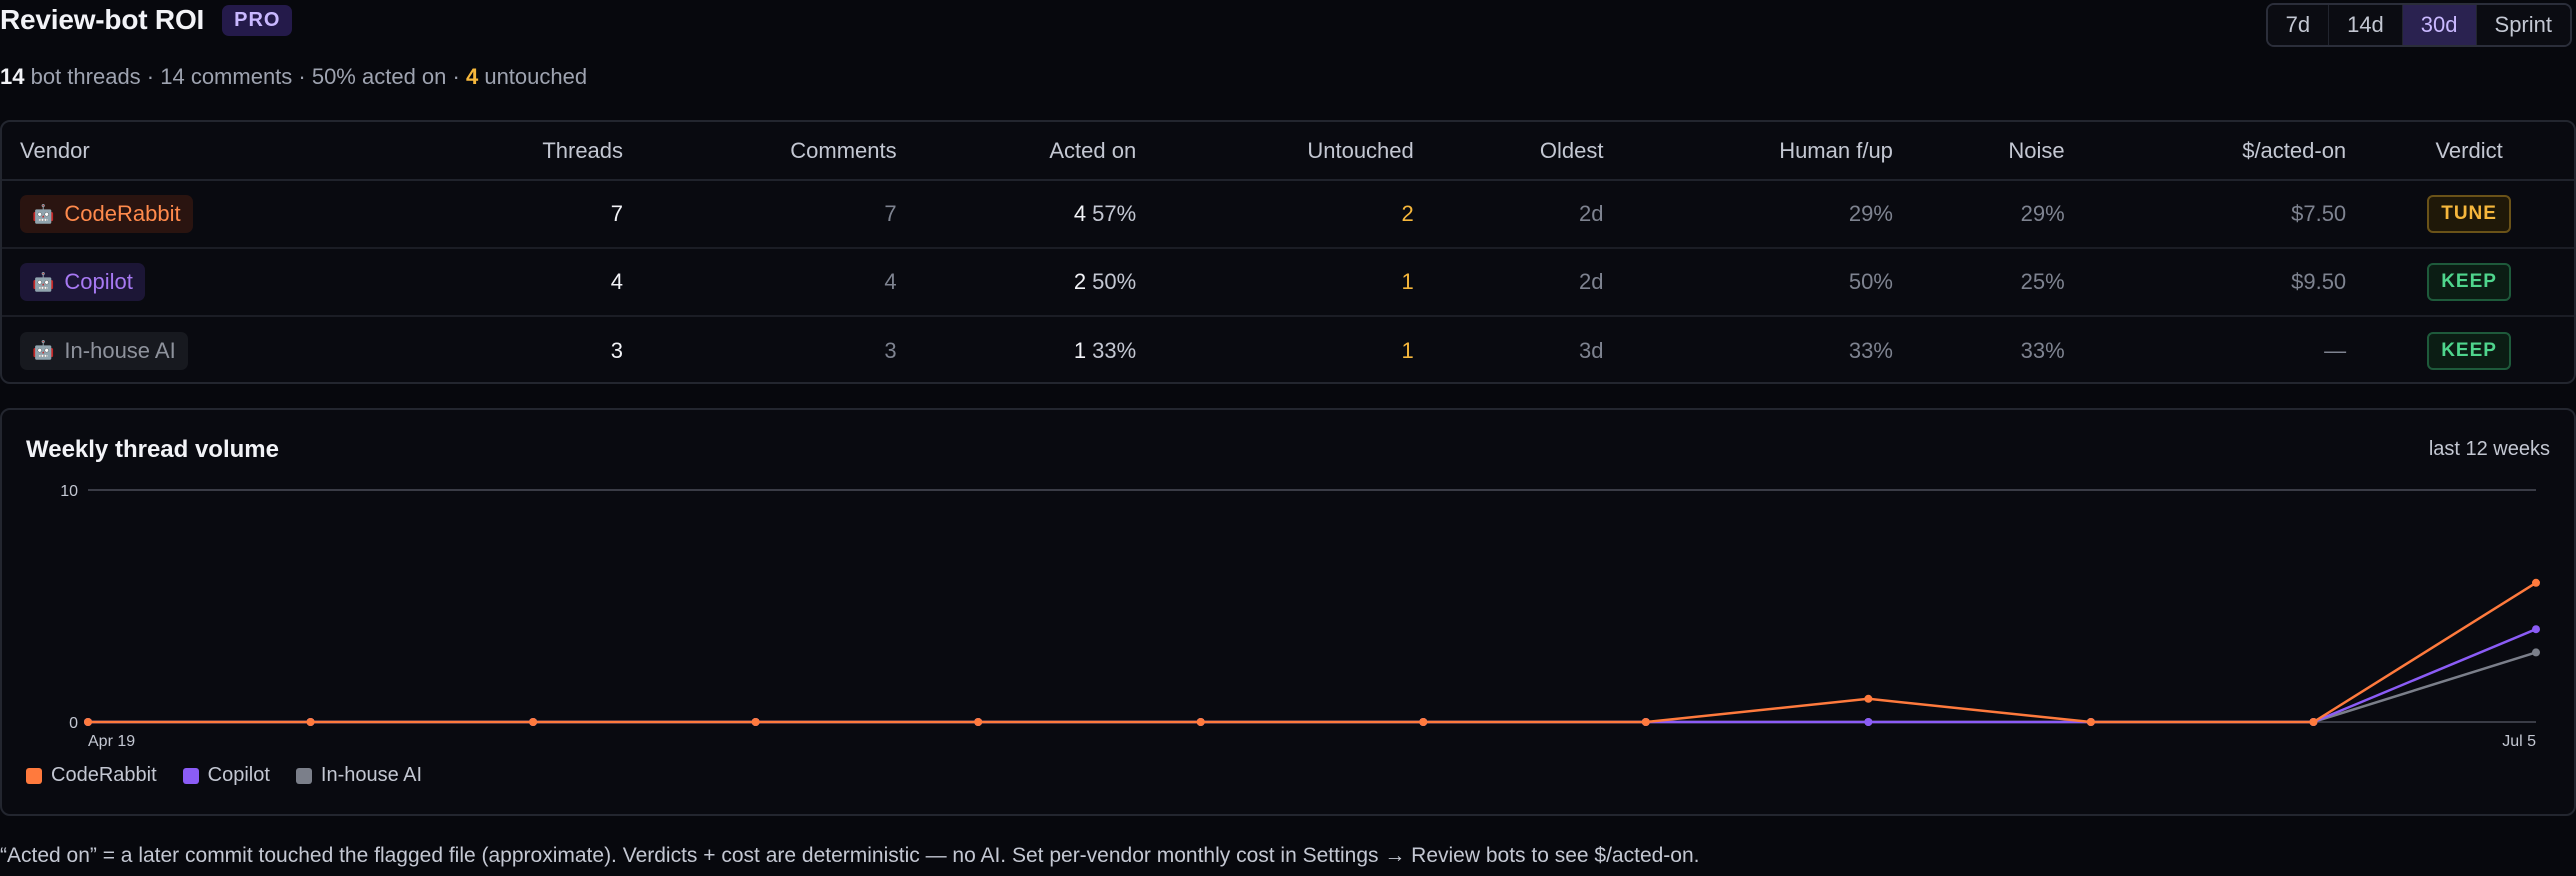 The image size is (2576, 876). I want to click on legend-item-coderabbit: CodeRabbit, so click(91, 775).